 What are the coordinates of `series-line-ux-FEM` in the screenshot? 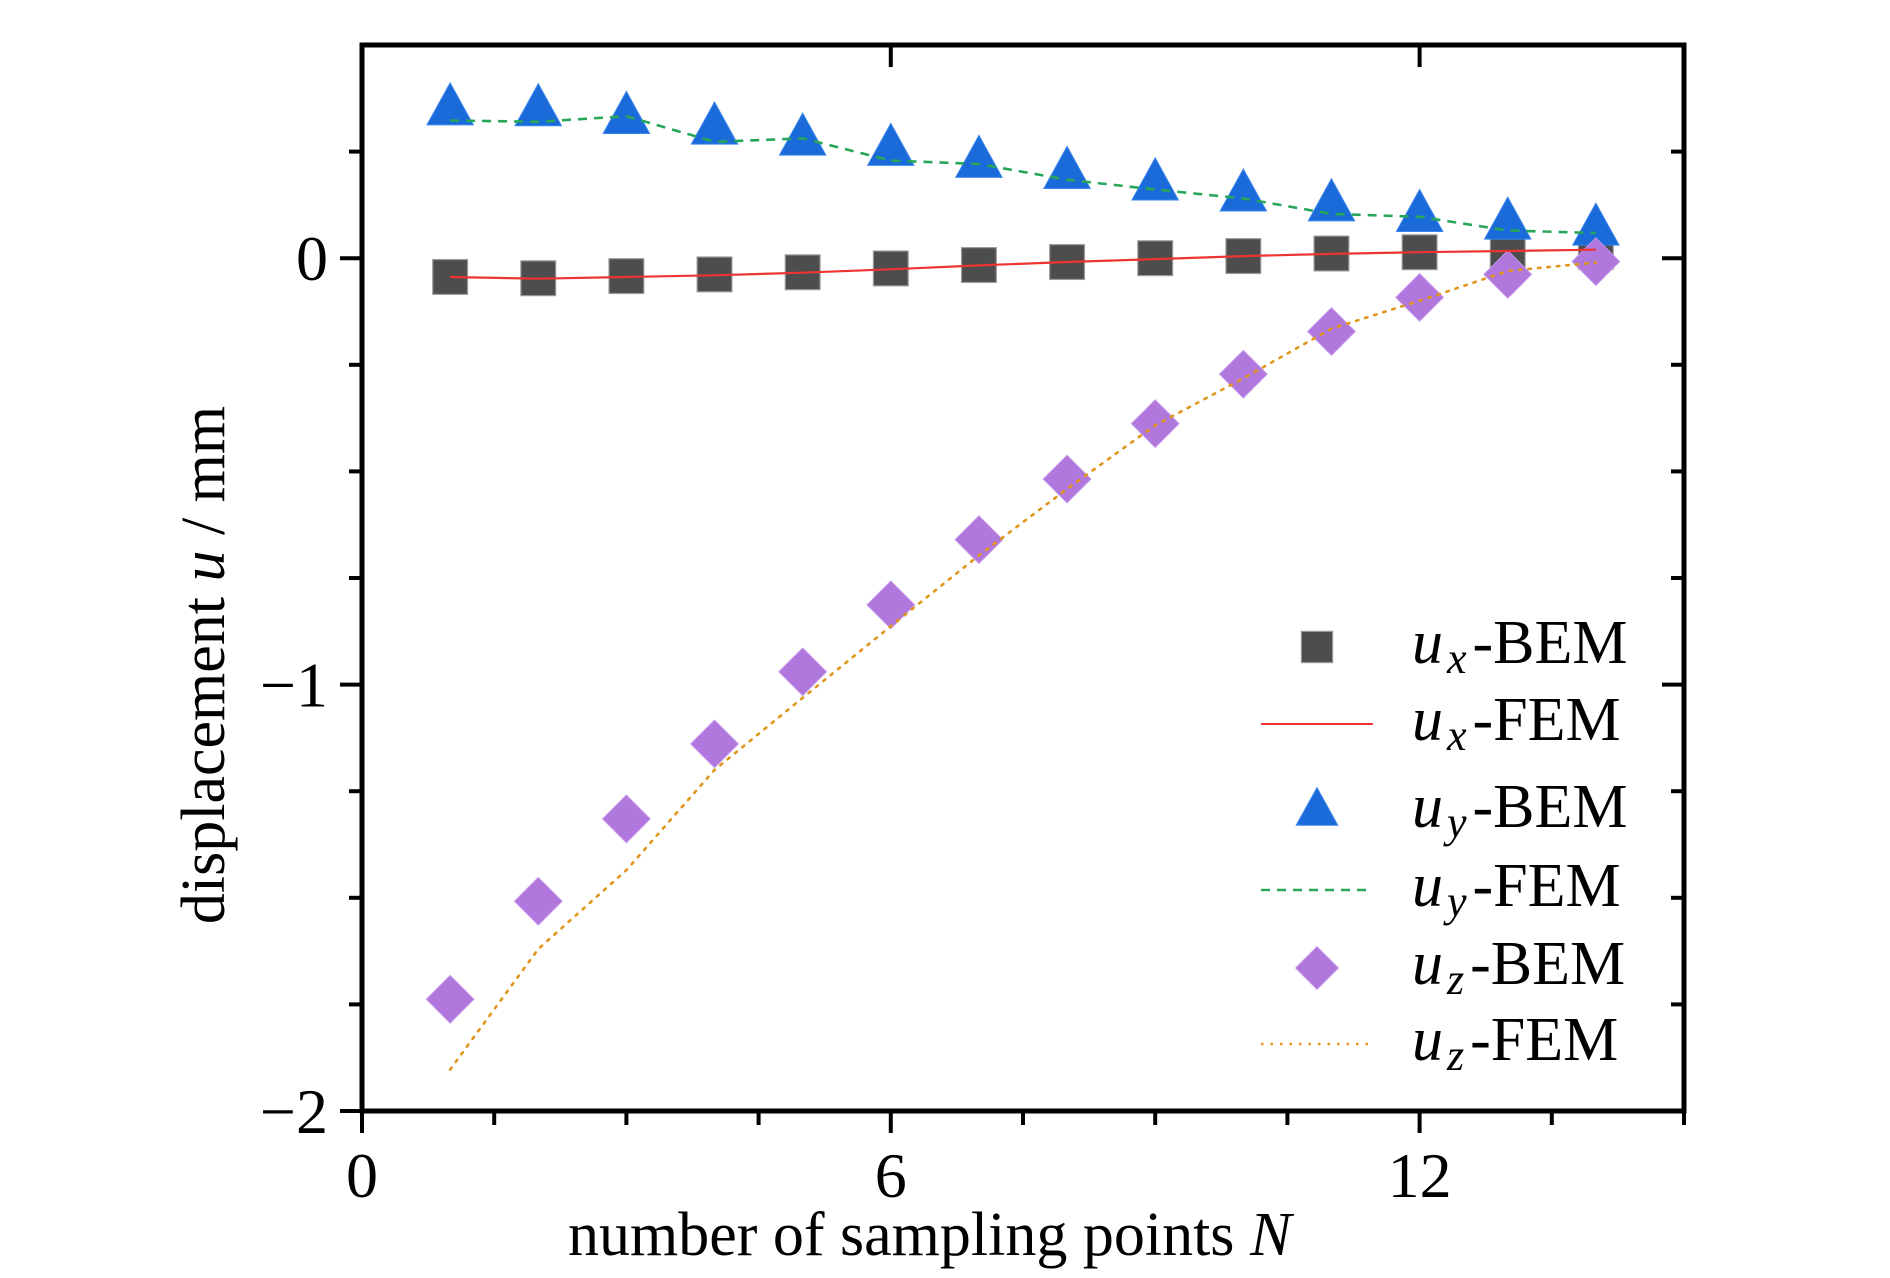 It's located at (1023, 264).